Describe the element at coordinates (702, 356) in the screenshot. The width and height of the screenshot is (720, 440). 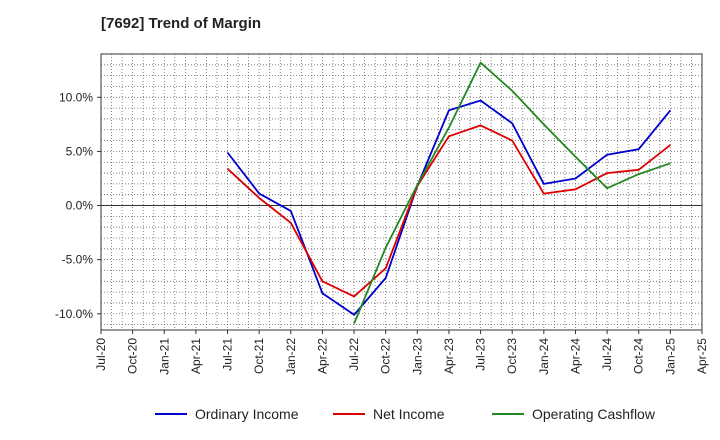
I see `x-tick-label: Apr-25` at that location.